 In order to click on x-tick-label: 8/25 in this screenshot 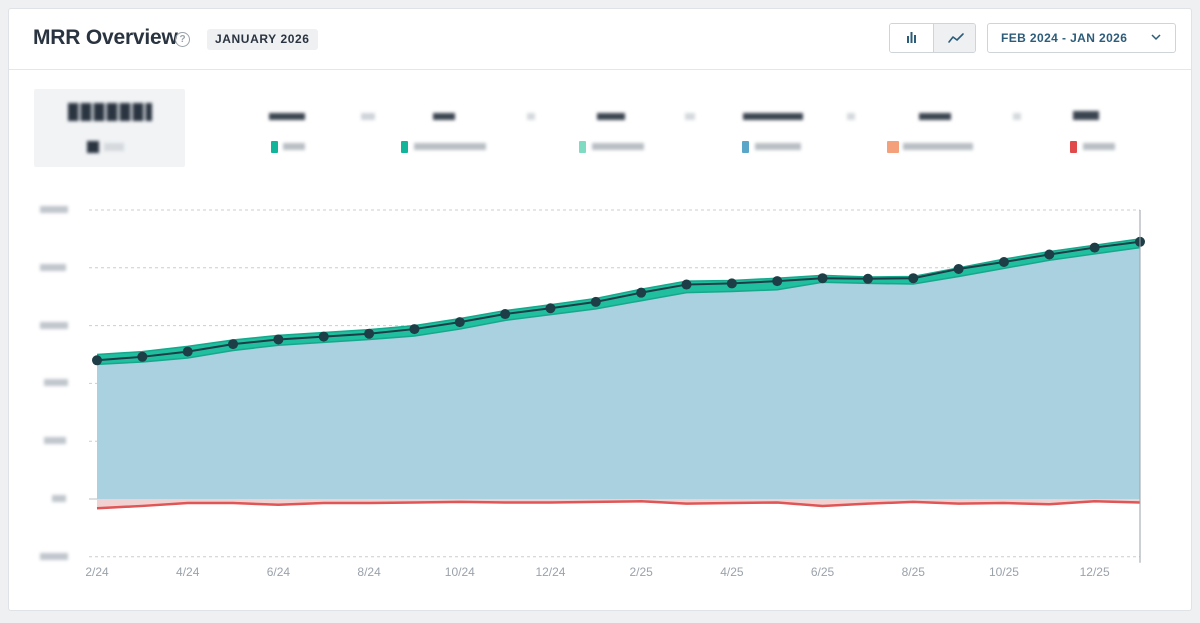, I will do `click(914, 572)`.